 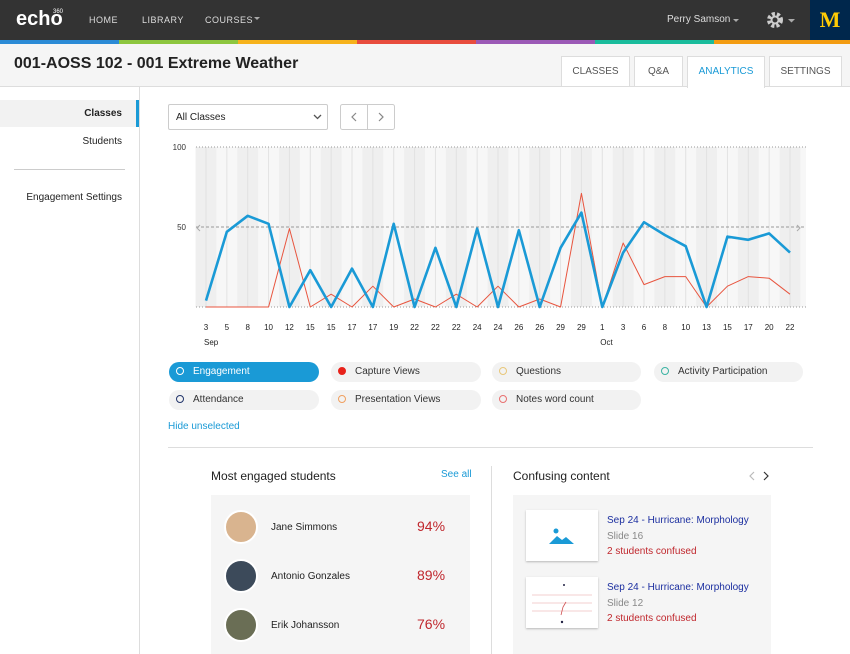 What do you see at coordinates (227, 327) in the screenshot?
I see `x-tick-label: 5` at bounding box center [227, 327].